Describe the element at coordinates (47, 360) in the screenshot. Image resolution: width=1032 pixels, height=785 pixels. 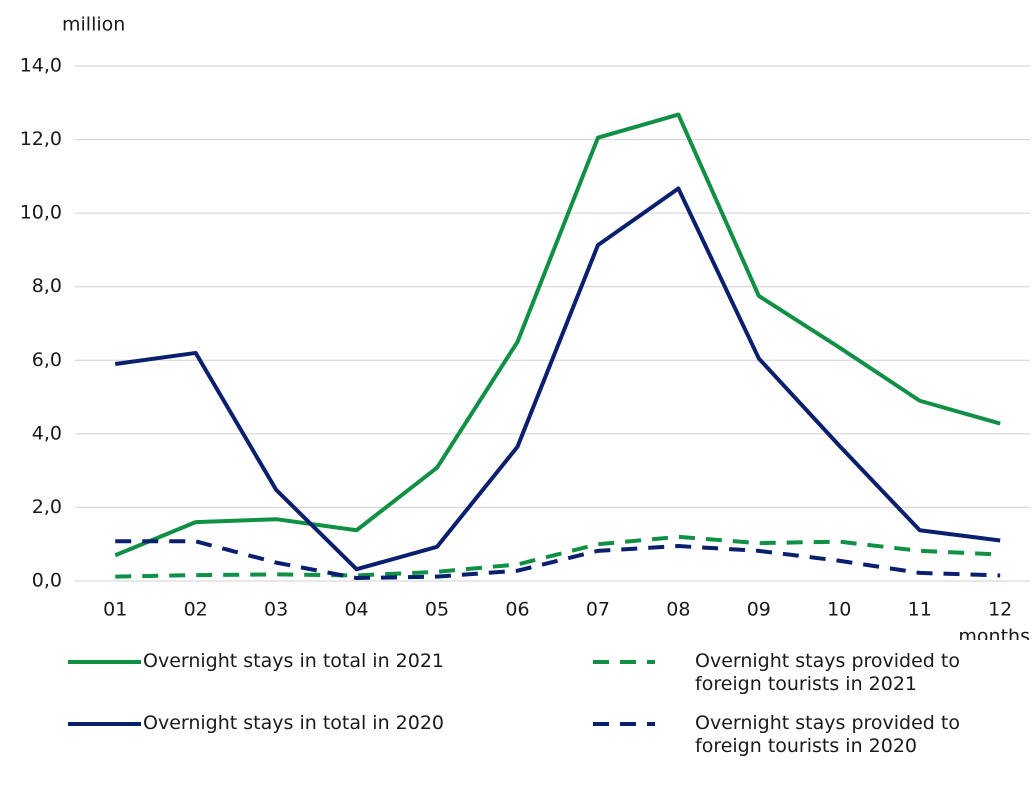
I see `y-tick-label: 6,0` at that location.